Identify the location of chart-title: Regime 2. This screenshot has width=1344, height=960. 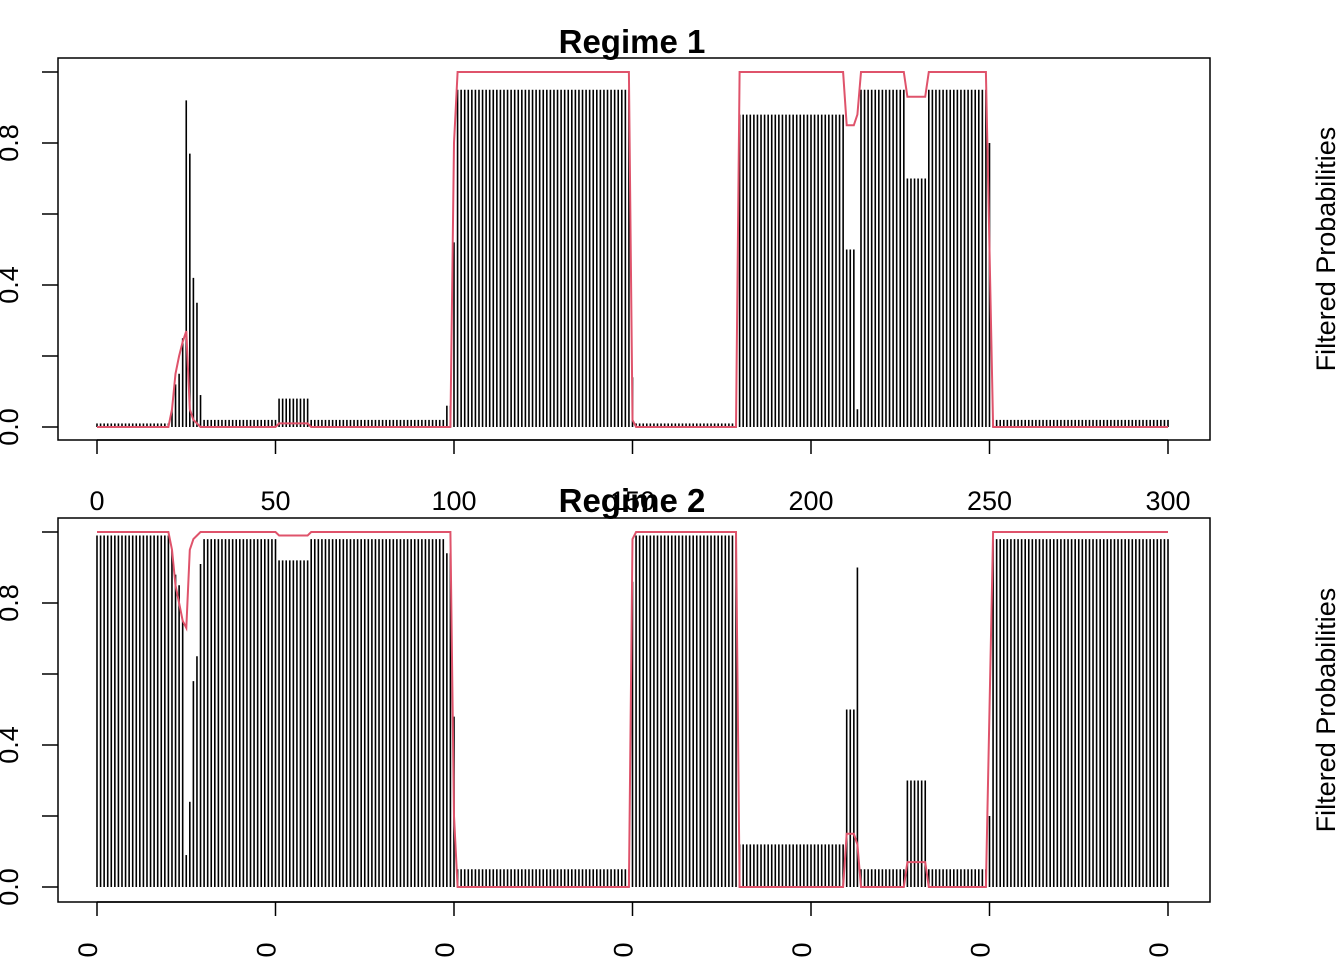
(632, 500).